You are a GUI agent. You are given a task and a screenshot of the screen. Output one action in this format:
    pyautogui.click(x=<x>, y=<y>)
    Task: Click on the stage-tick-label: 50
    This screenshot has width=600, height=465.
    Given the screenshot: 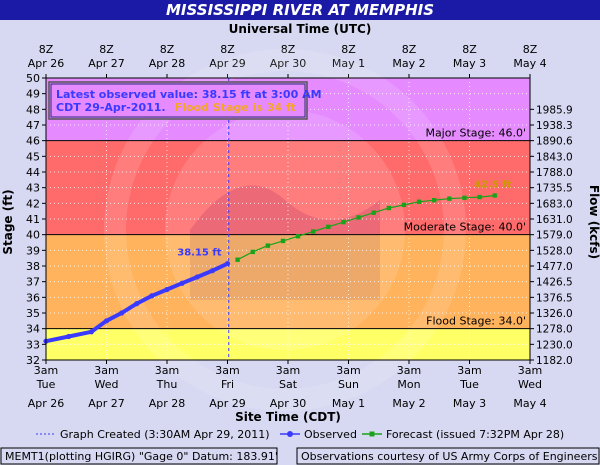 What is the action you would take?
    pyautogui.click(x=33, y=78)
    